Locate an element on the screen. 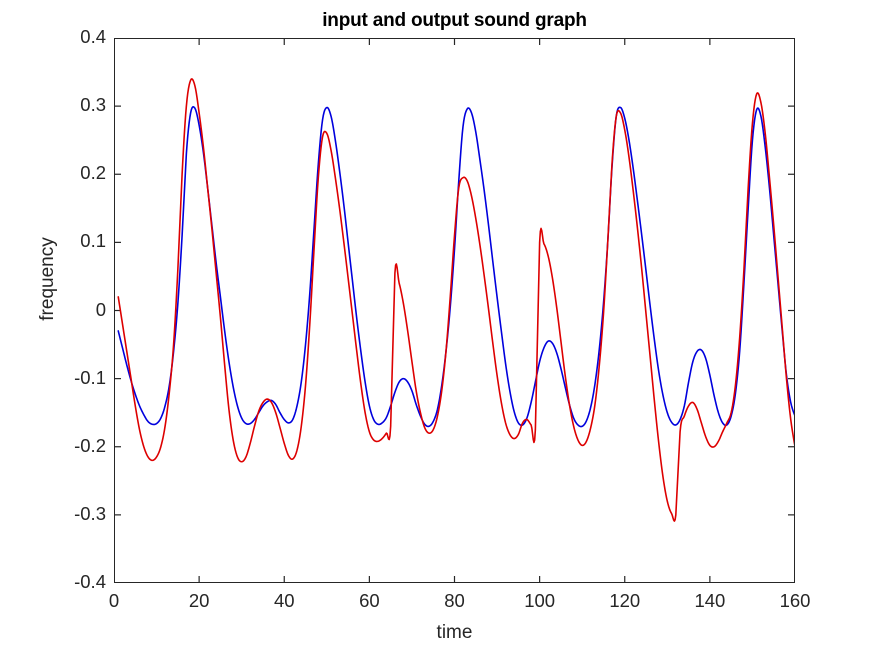  y-axis-label-wrapper: frequency is located at coordinates (29, 160).